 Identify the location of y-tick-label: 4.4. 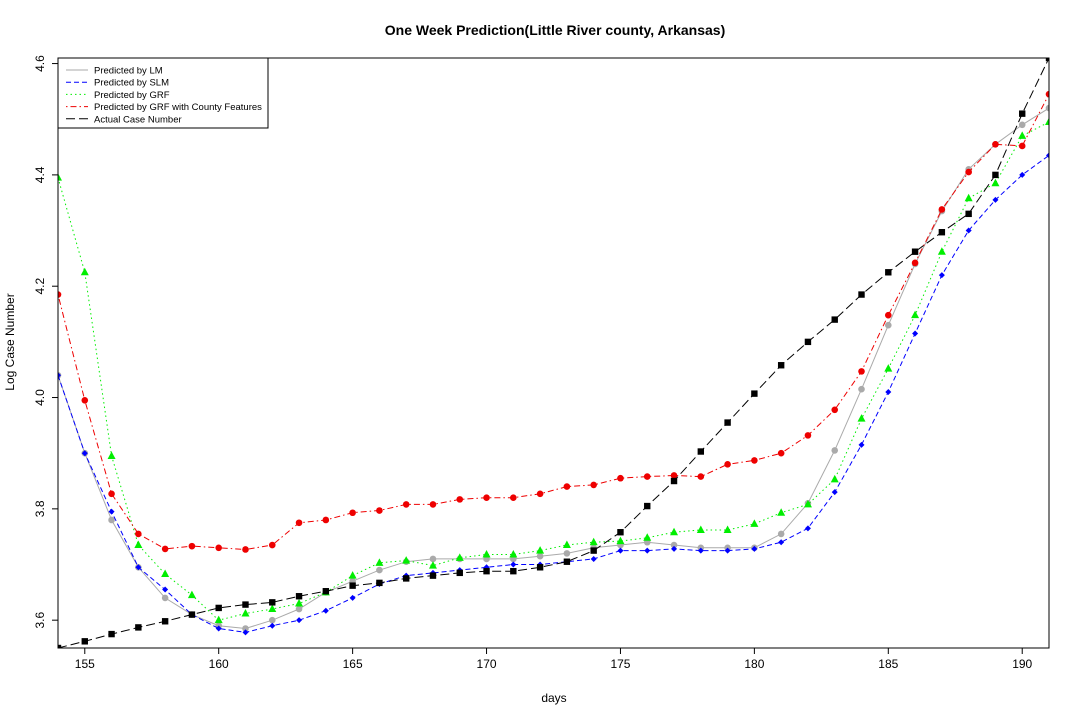
(40, 174).